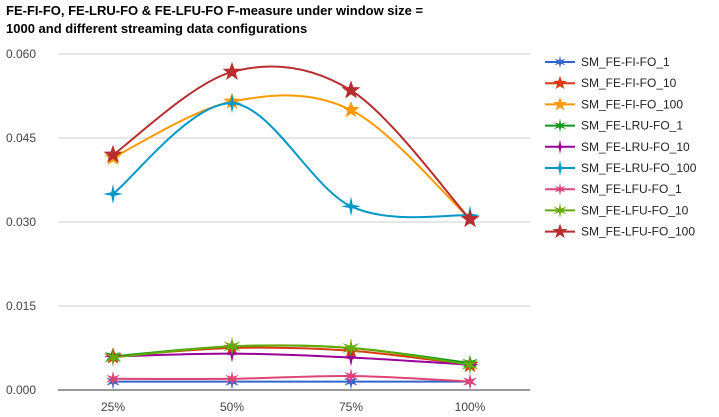 The image size is (719, 417). Describe the element at coordinates (293, 407) in the screenshot. I see `x-axis-ticks: 25% 50% 75% 100%` at that location.